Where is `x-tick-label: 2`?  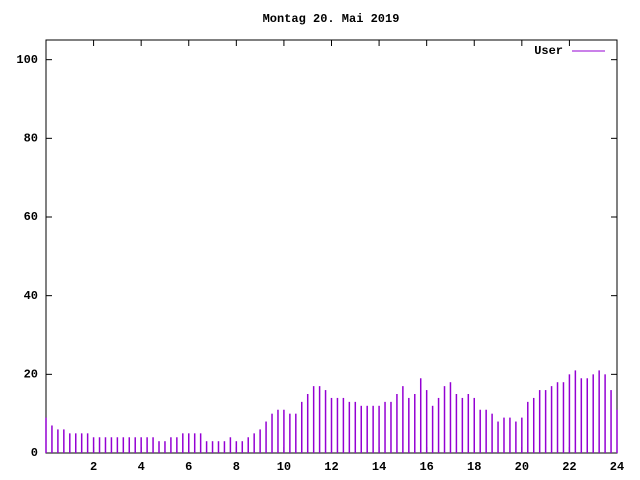
x-tick-label: 2 is located at coordinates (93, 467).